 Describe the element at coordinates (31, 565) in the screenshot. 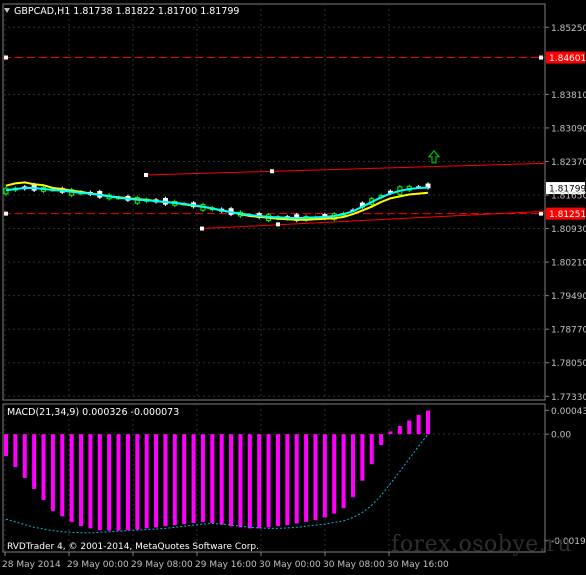

I see `time-label: 28 May 2014` at that location.